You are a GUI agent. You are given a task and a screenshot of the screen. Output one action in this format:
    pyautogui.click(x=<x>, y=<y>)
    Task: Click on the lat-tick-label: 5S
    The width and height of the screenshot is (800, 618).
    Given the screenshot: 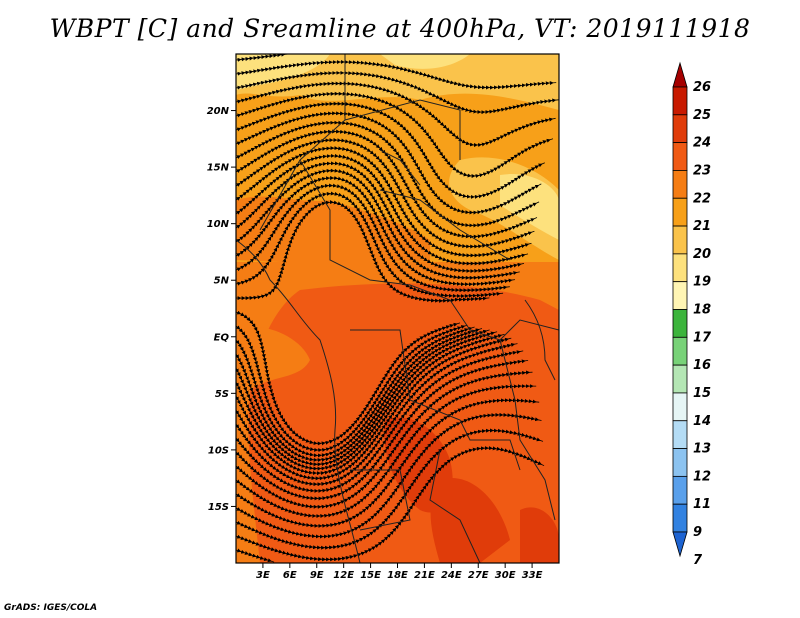 What is the action you would take?
    pyautogui.click(x=222, y=394)
    